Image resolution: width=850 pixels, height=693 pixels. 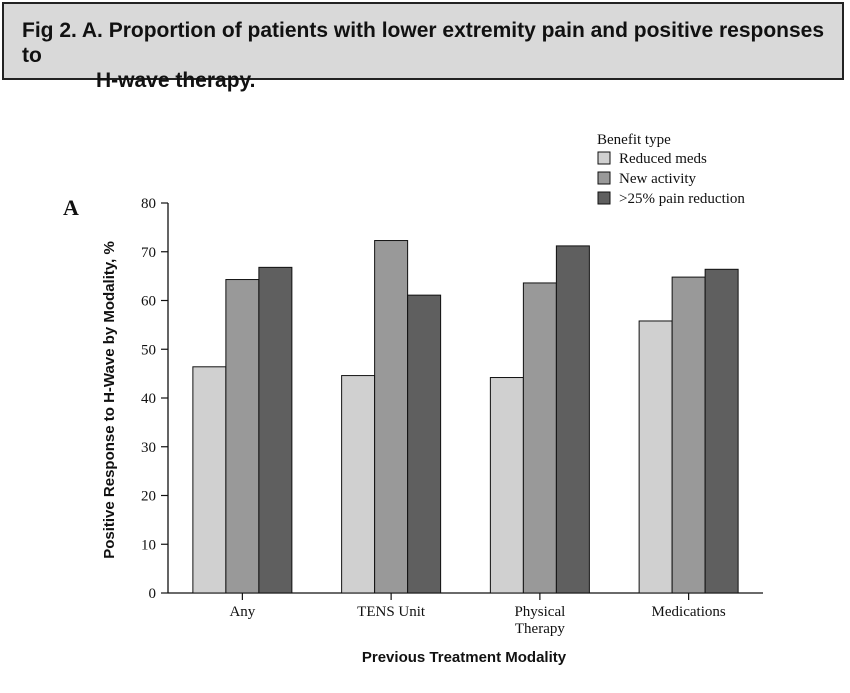 What do you see at coordinates (539, 612) in the screenshot?
I see `x-tick-label: Physical` at bounding box center [539, 612].